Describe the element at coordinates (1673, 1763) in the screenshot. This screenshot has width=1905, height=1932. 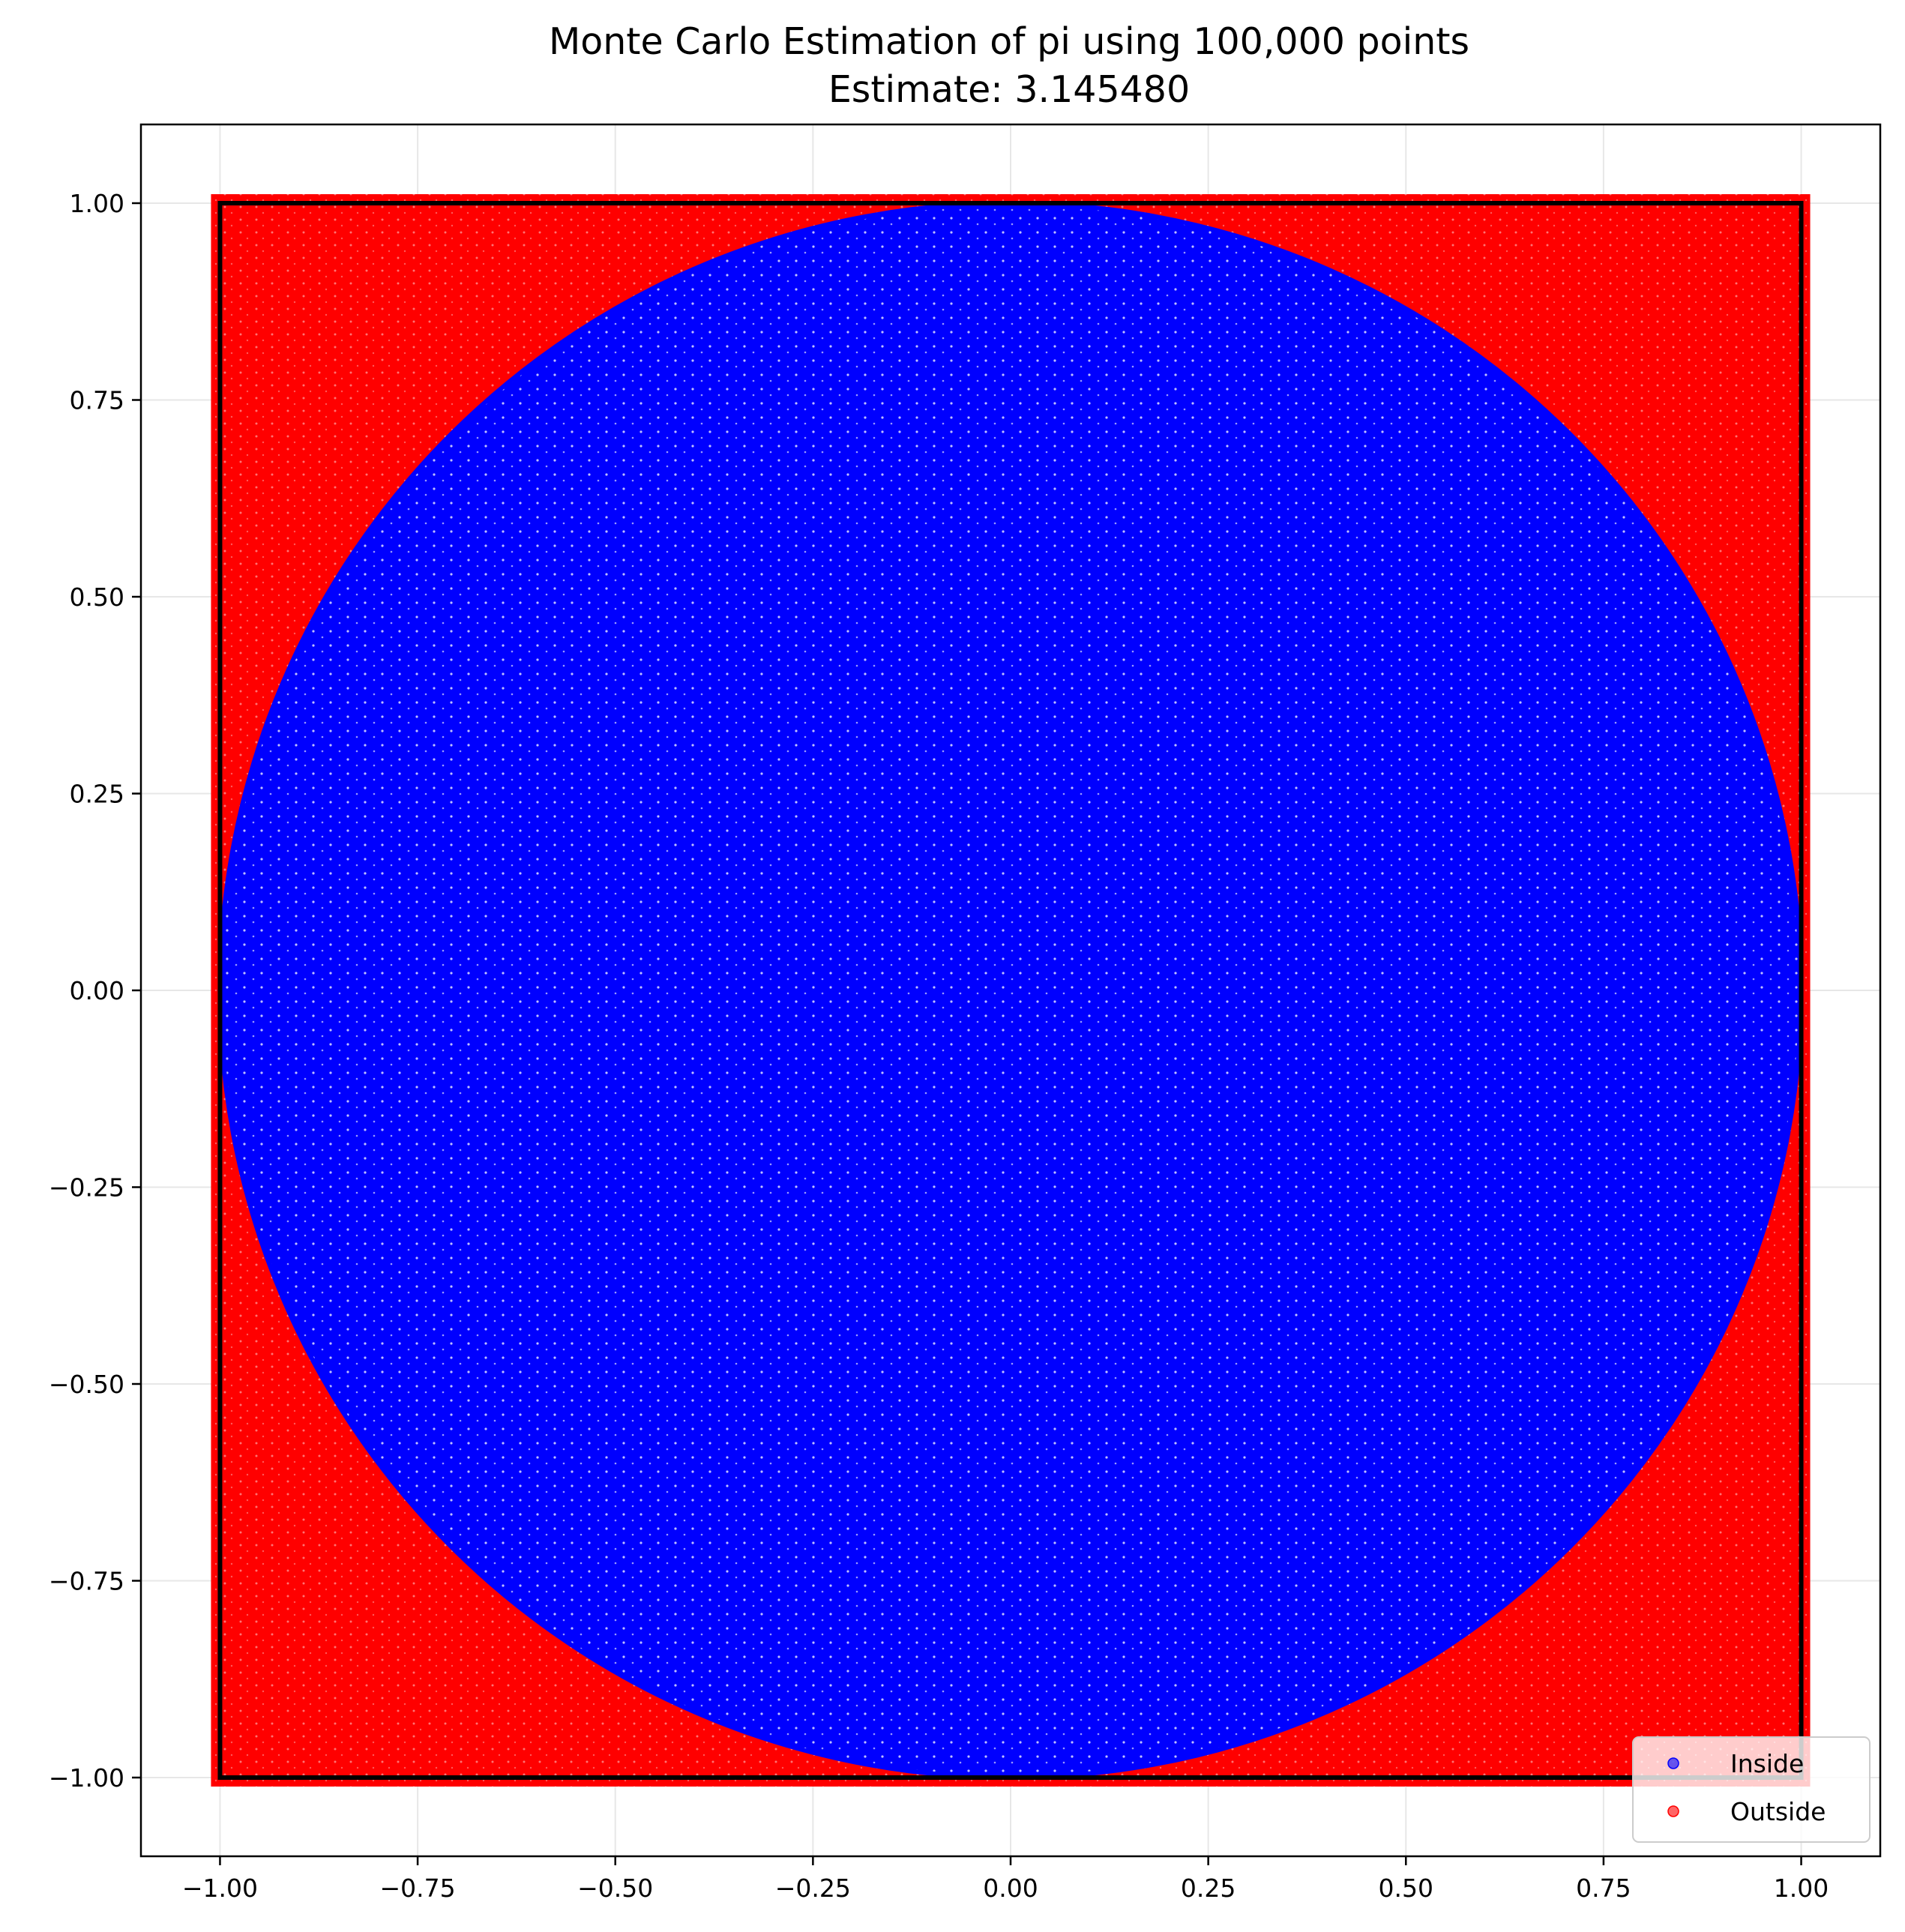
I see `legend-marker-inside` at that location.